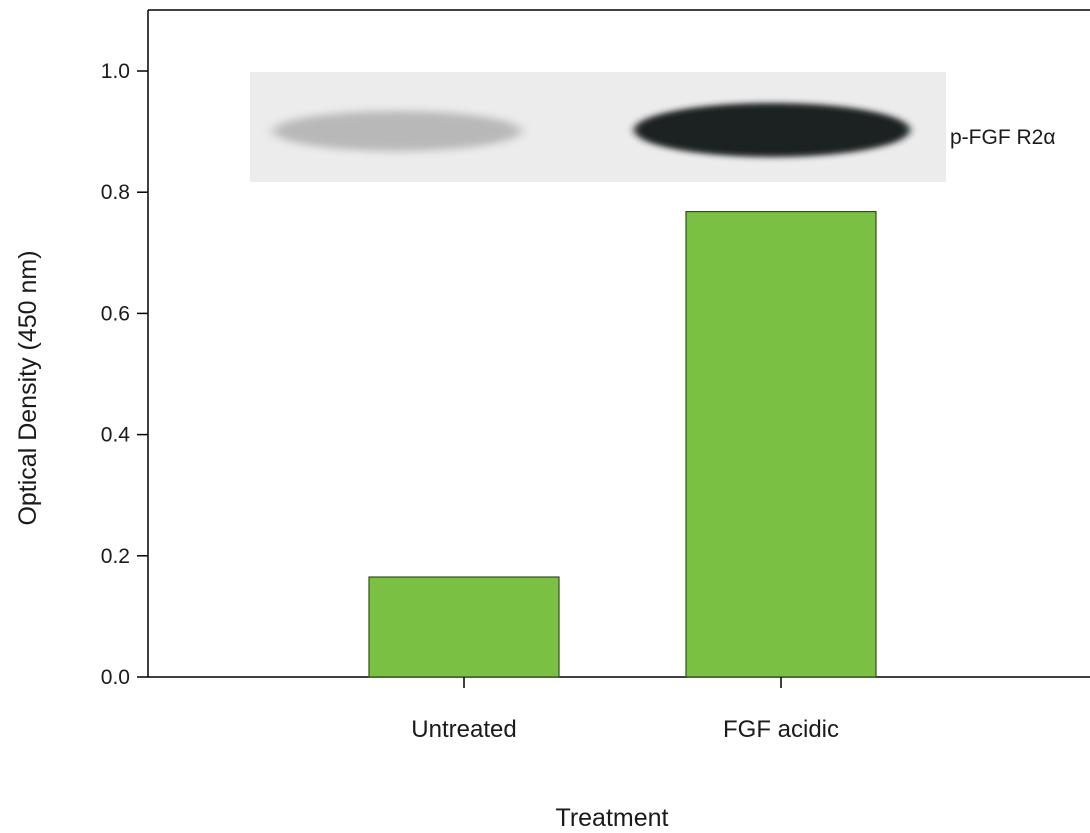 This screenshot has height=833, width=1090. Describe the element at coordinates (115, 192) in the screenshot. I see `y-tick-label: 0.8` at that location.